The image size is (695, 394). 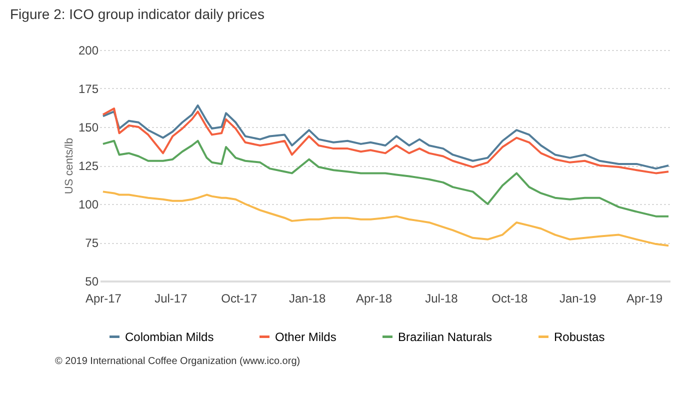 What do you see at coordinates (88, 205) in the screenshot?
I see `y-tick-label: 100` at bounding box center [88, 205].